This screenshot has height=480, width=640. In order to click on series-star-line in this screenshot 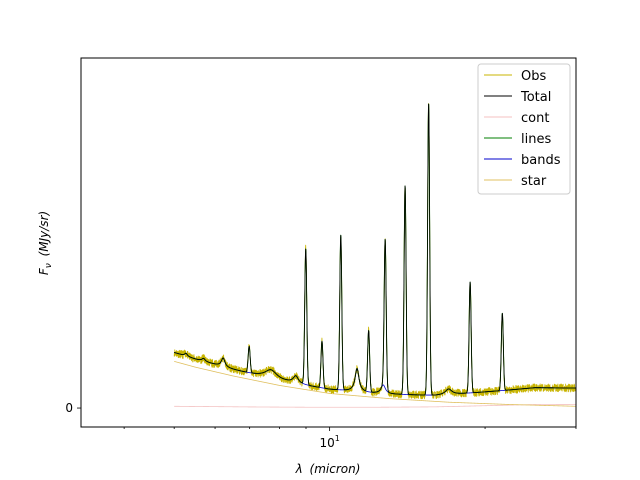, I will do `click(374, 383)`.